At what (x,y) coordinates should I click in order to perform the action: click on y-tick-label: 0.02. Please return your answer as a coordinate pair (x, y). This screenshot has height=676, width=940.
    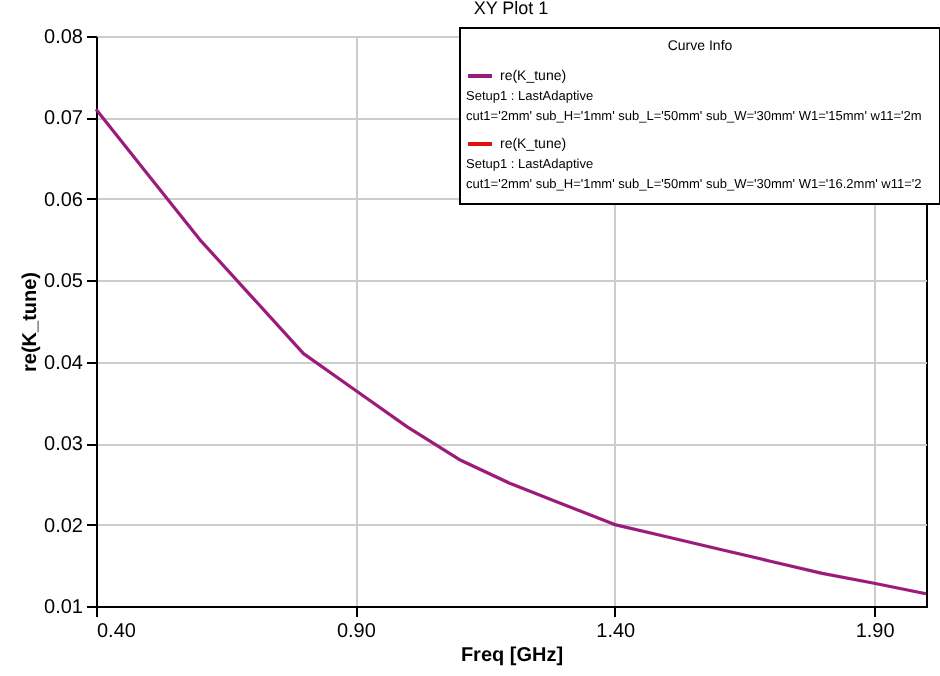
    Looking at the image, I should click on (64, 526).